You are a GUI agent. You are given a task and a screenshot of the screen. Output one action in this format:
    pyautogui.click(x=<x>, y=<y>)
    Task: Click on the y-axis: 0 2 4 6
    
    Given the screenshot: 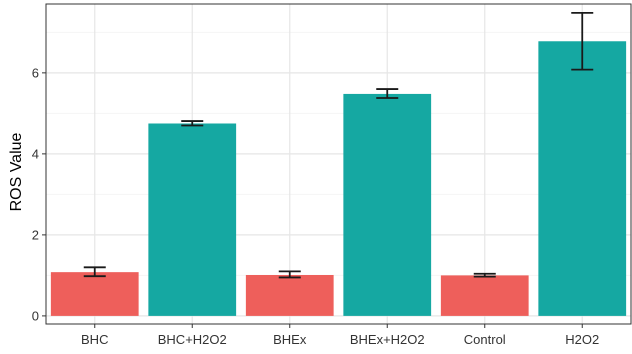 What is the action you would take?
    pyautogui.click(x=39, y=194)
    